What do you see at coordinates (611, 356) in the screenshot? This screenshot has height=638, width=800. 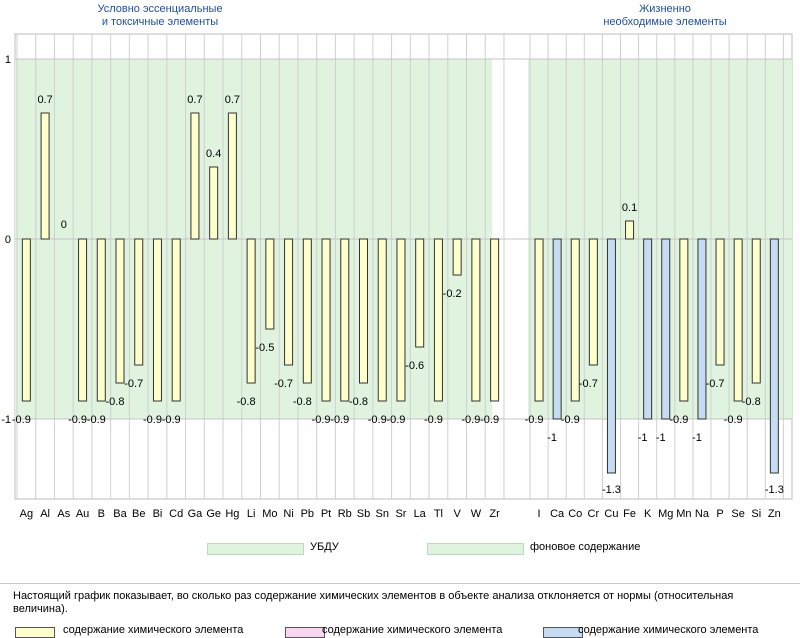 I see `bar-Cu` at bounding box center [611, 356].